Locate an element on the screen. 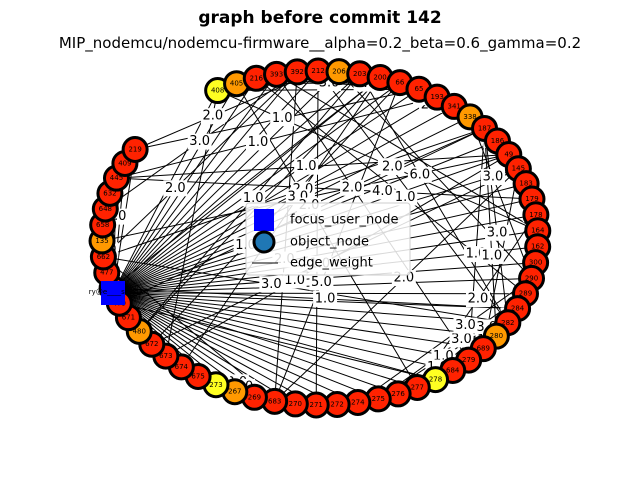  object-node-683: 683 is located at coordinates (275, 401).